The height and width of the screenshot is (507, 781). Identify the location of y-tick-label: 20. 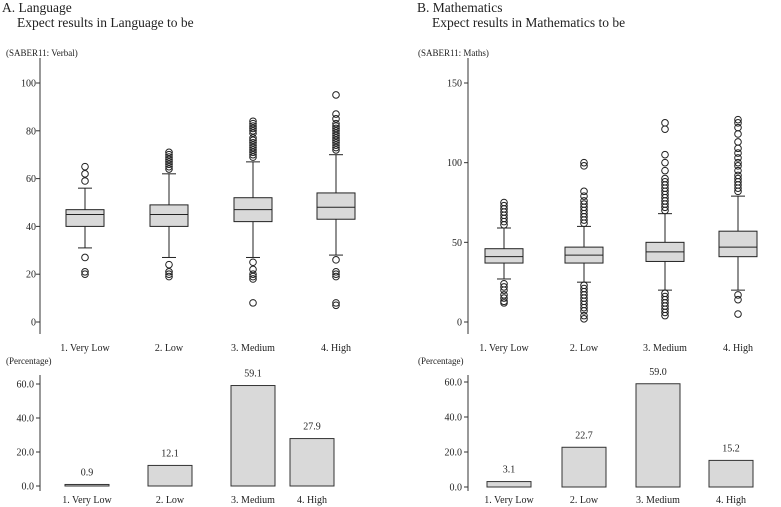
(31, 275).